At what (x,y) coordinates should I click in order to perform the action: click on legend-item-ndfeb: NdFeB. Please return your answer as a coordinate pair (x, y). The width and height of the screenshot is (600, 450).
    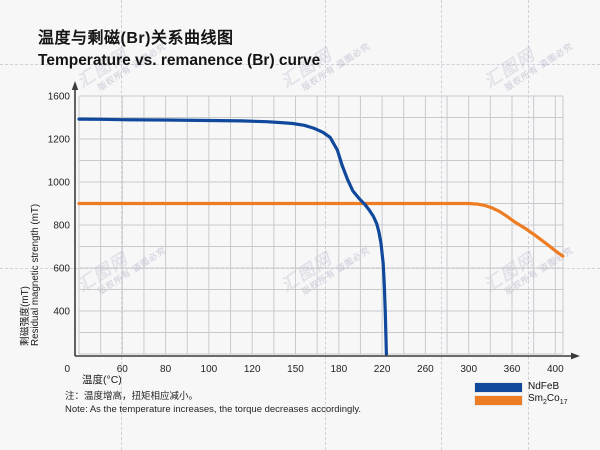
    Looking at the image, I should click on (521, 387).